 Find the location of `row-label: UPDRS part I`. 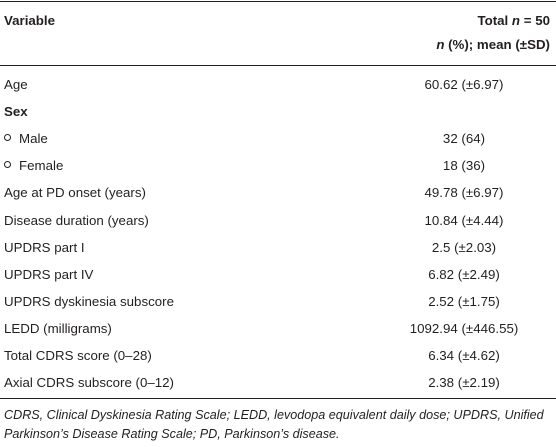

row-label: UPDRS part I is located at coordinates (44, 247).